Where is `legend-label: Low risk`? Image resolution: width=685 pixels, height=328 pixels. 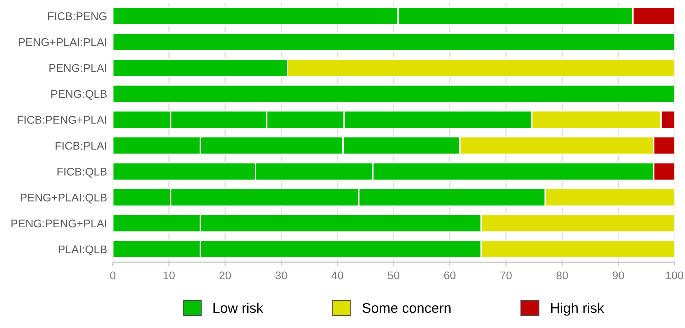 legend-label: Low risk is located at coordinates (239, 308).